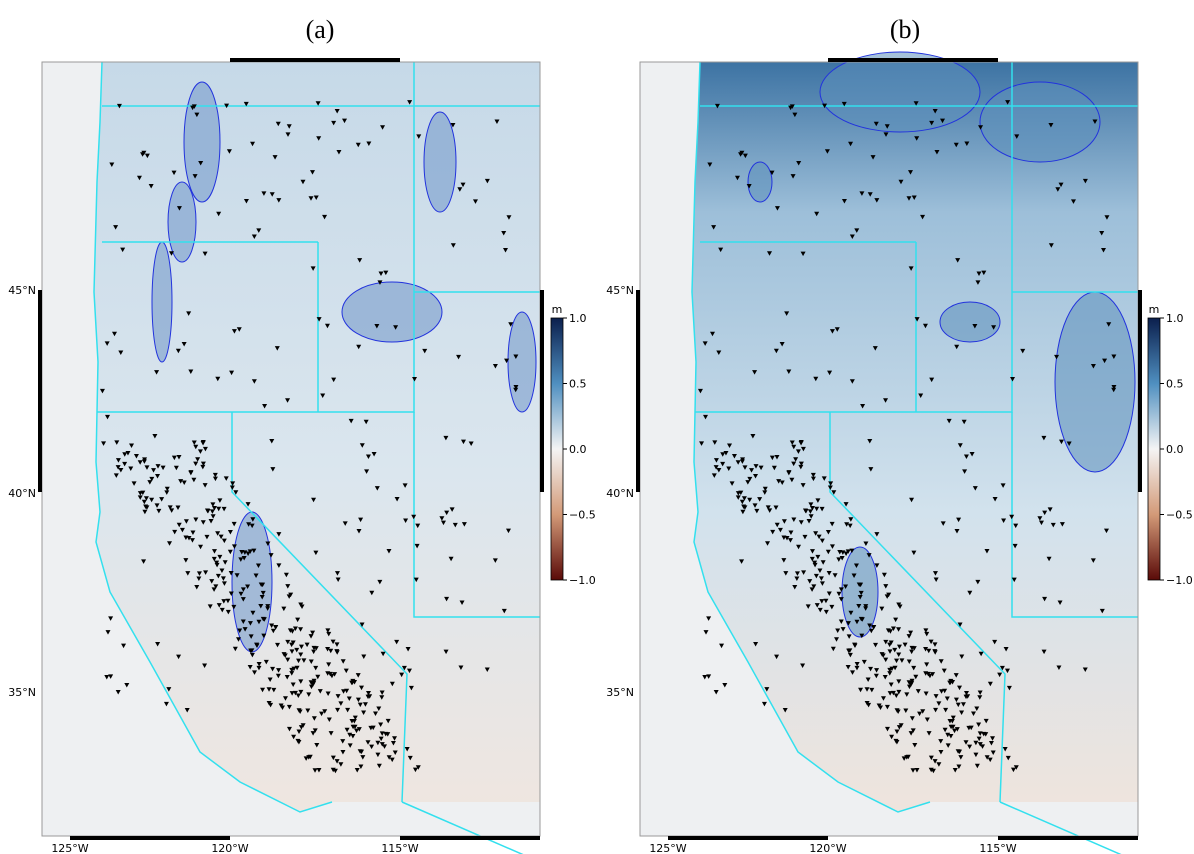 The width and height of the screenshot is (1194, 854). I want to click on colorbar-tick-label: −0.5, so click(1179, 515).